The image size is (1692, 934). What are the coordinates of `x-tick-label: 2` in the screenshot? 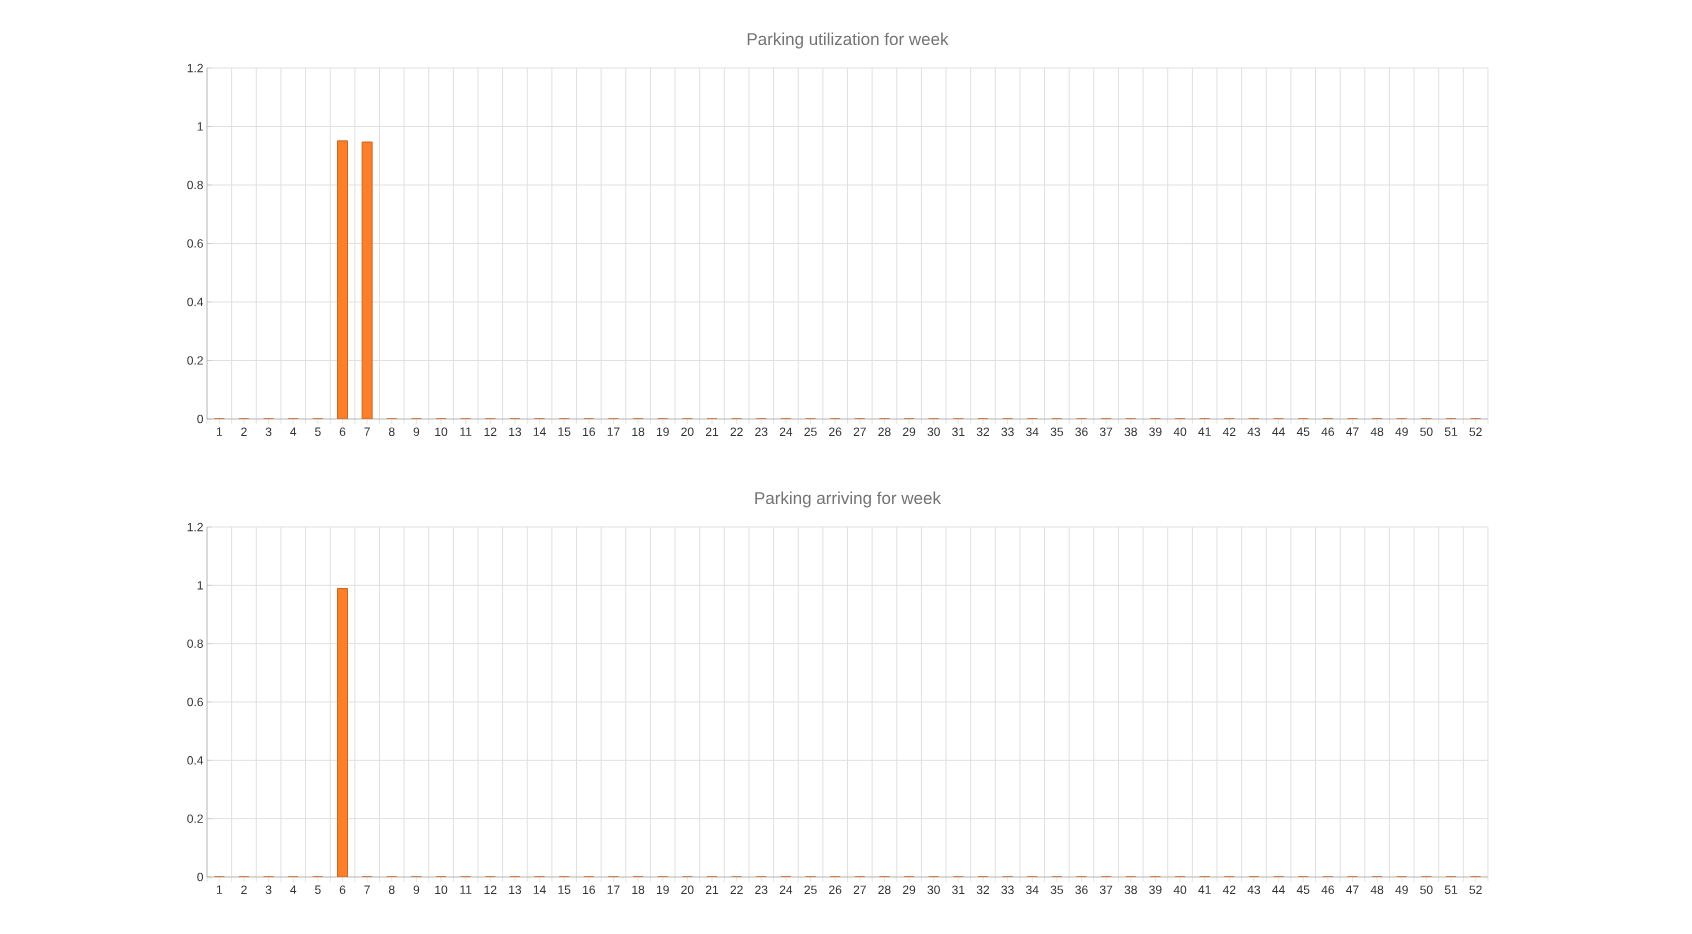 It's located at (244, 889).